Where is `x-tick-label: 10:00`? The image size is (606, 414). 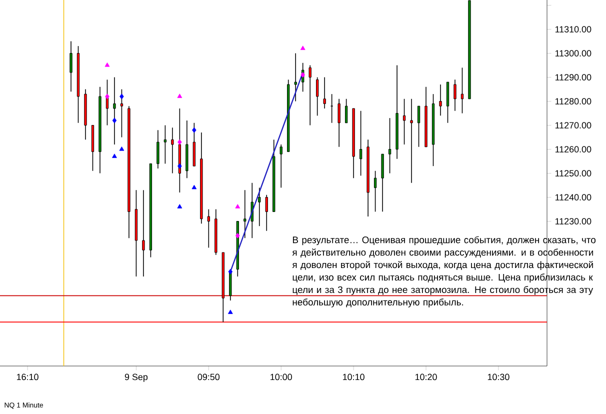
x-tick-label: 10:00 is located at coordinates (281, 377).